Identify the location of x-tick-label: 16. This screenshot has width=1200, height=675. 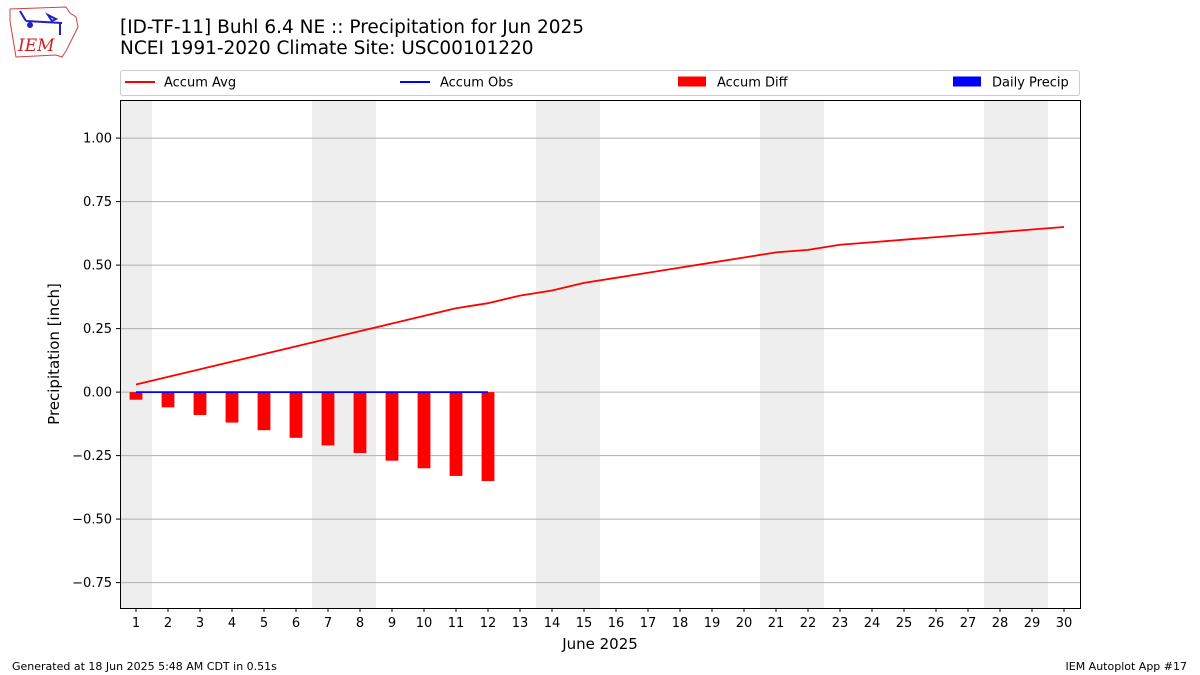
(616, 623).